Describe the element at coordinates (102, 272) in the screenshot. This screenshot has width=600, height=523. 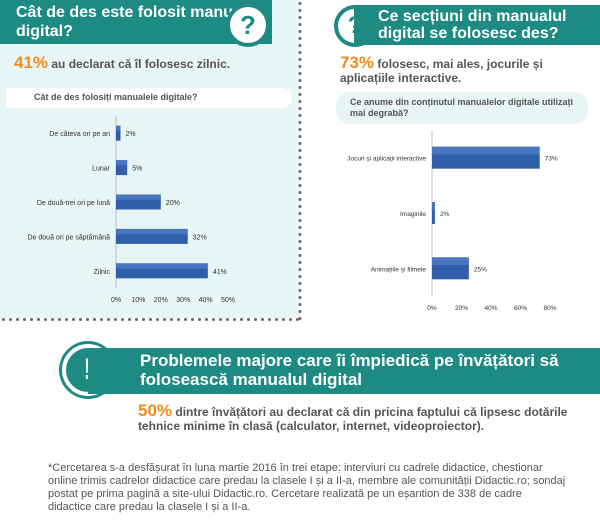
I see `category-label: Zilnic` at that location.